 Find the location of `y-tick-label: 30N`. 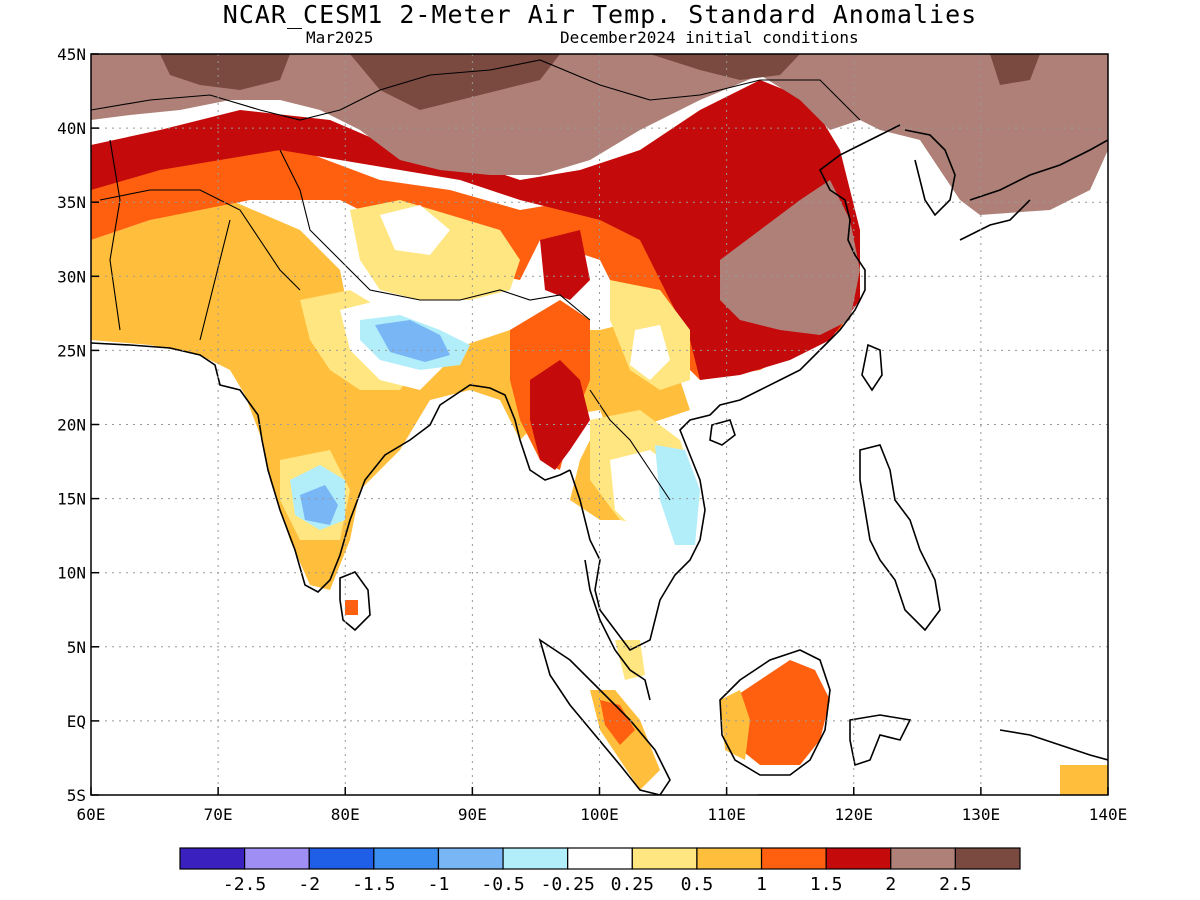

y-tick-label: 30N is located at coordinates (71, 276).